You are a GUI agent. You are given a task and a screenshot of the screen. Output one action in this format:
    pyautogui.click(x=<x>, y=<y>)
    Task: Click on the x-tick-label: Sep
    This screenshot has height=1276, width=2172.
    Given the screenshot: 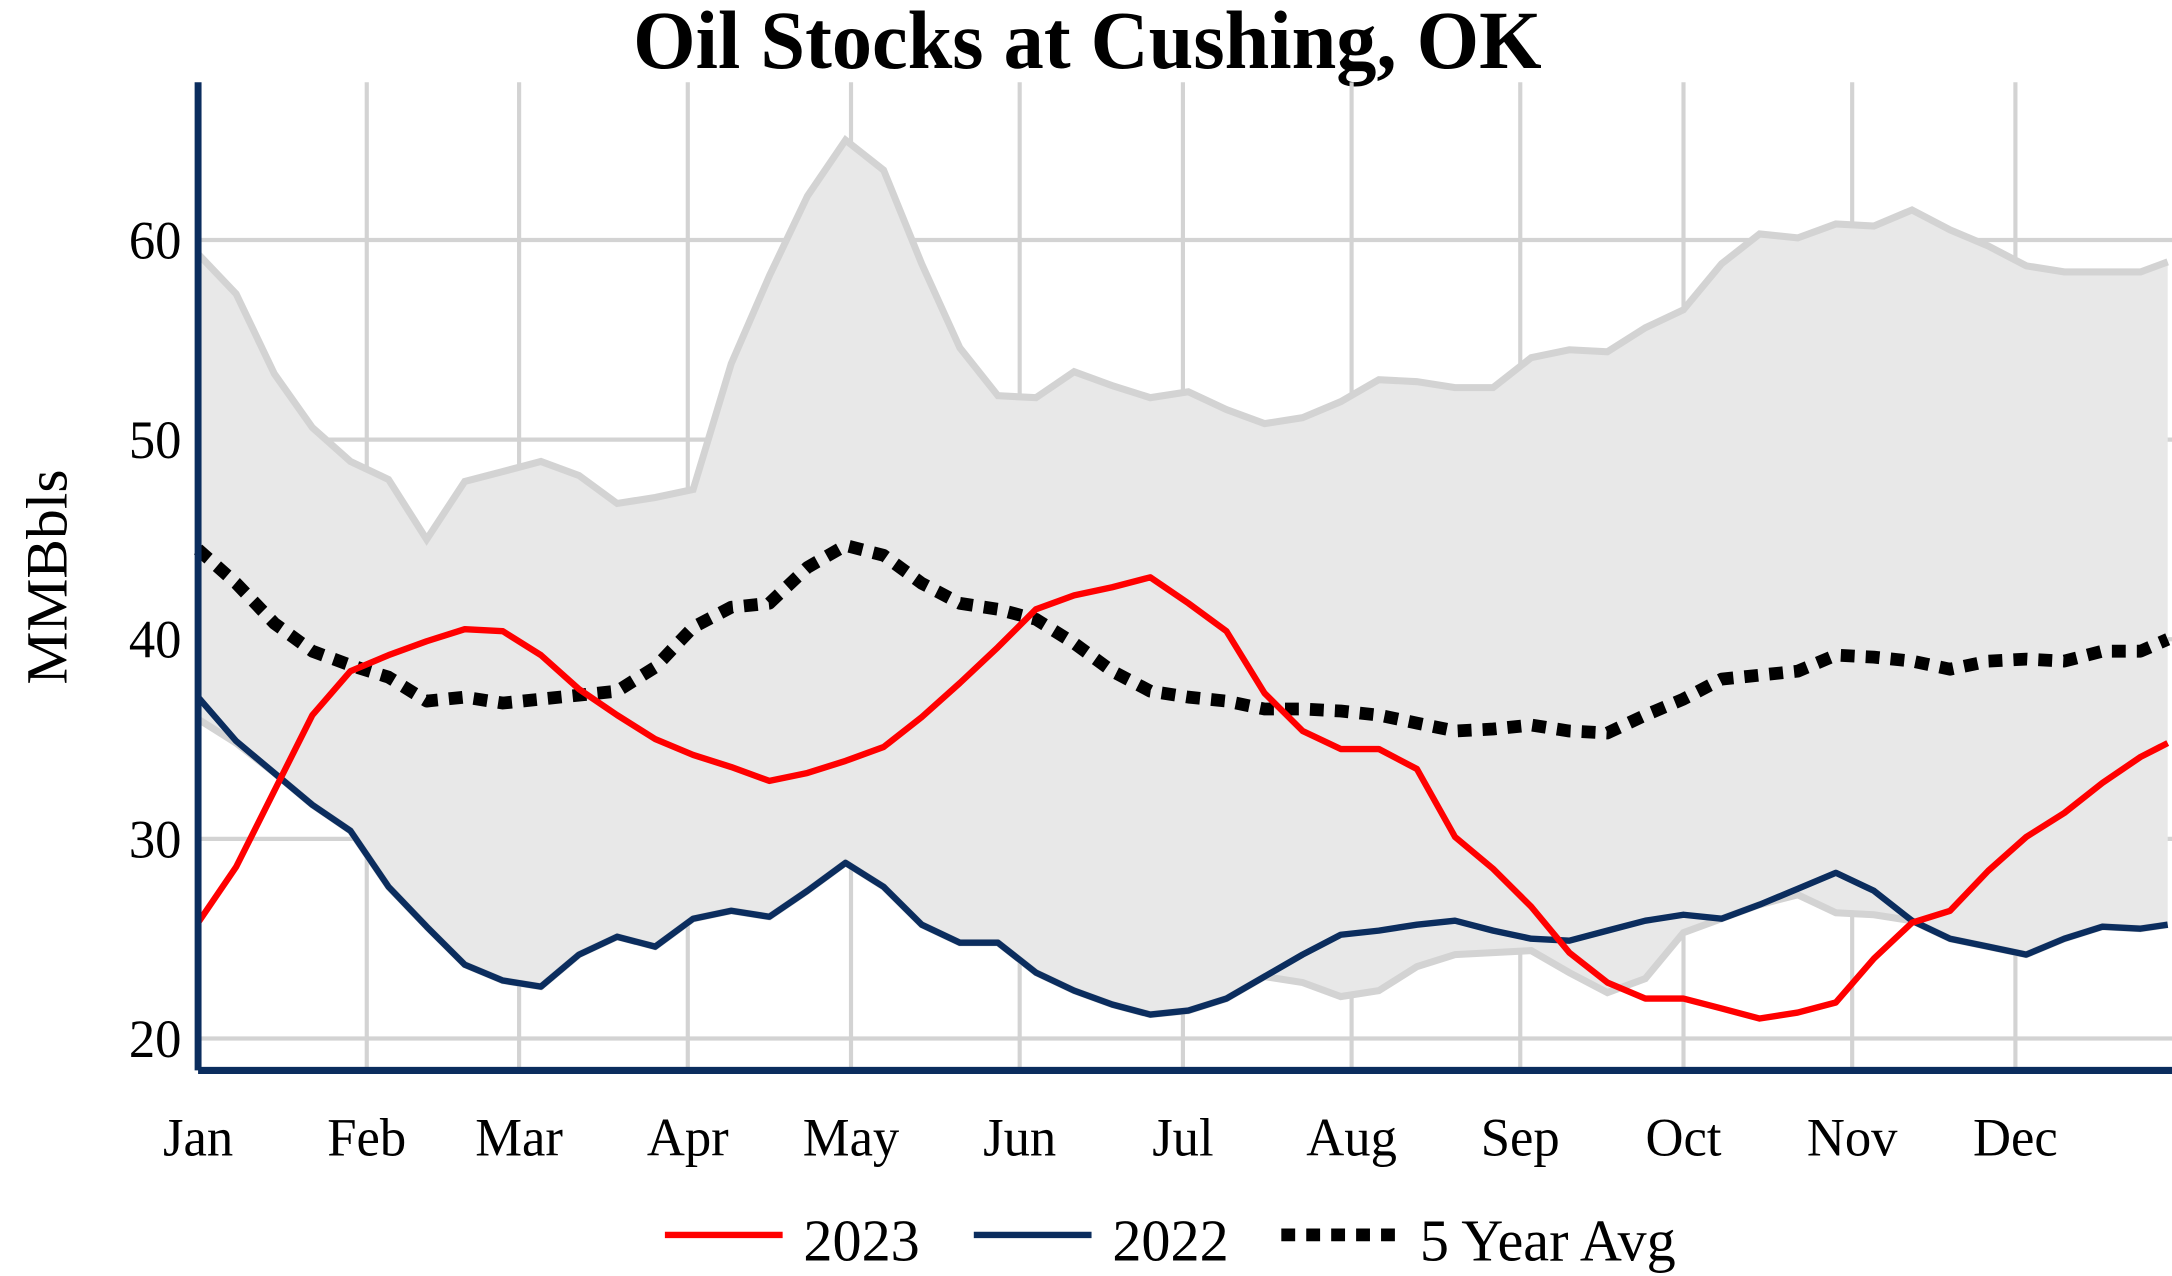 What is the action you would take?
    pyautogui.click(x=1520, y=1138)
    